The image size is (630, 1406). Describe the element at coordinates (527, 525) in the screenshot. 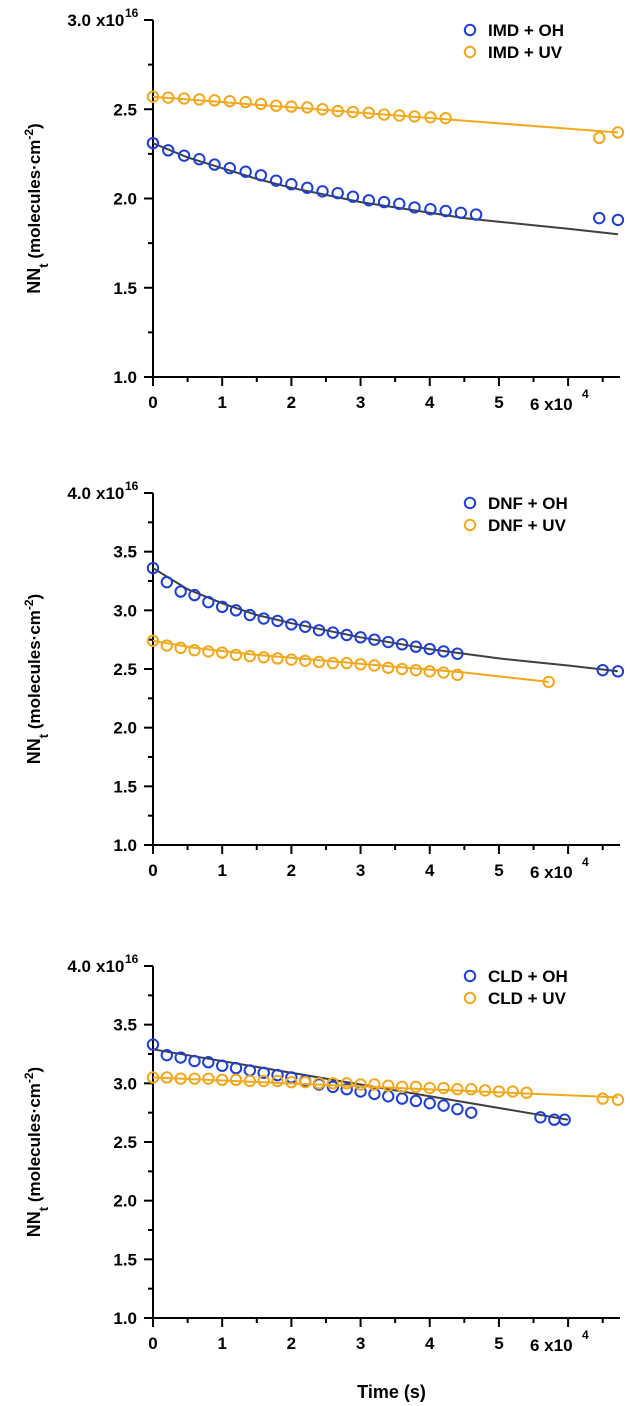

I see `legend-label: DNF + UV` at that location.